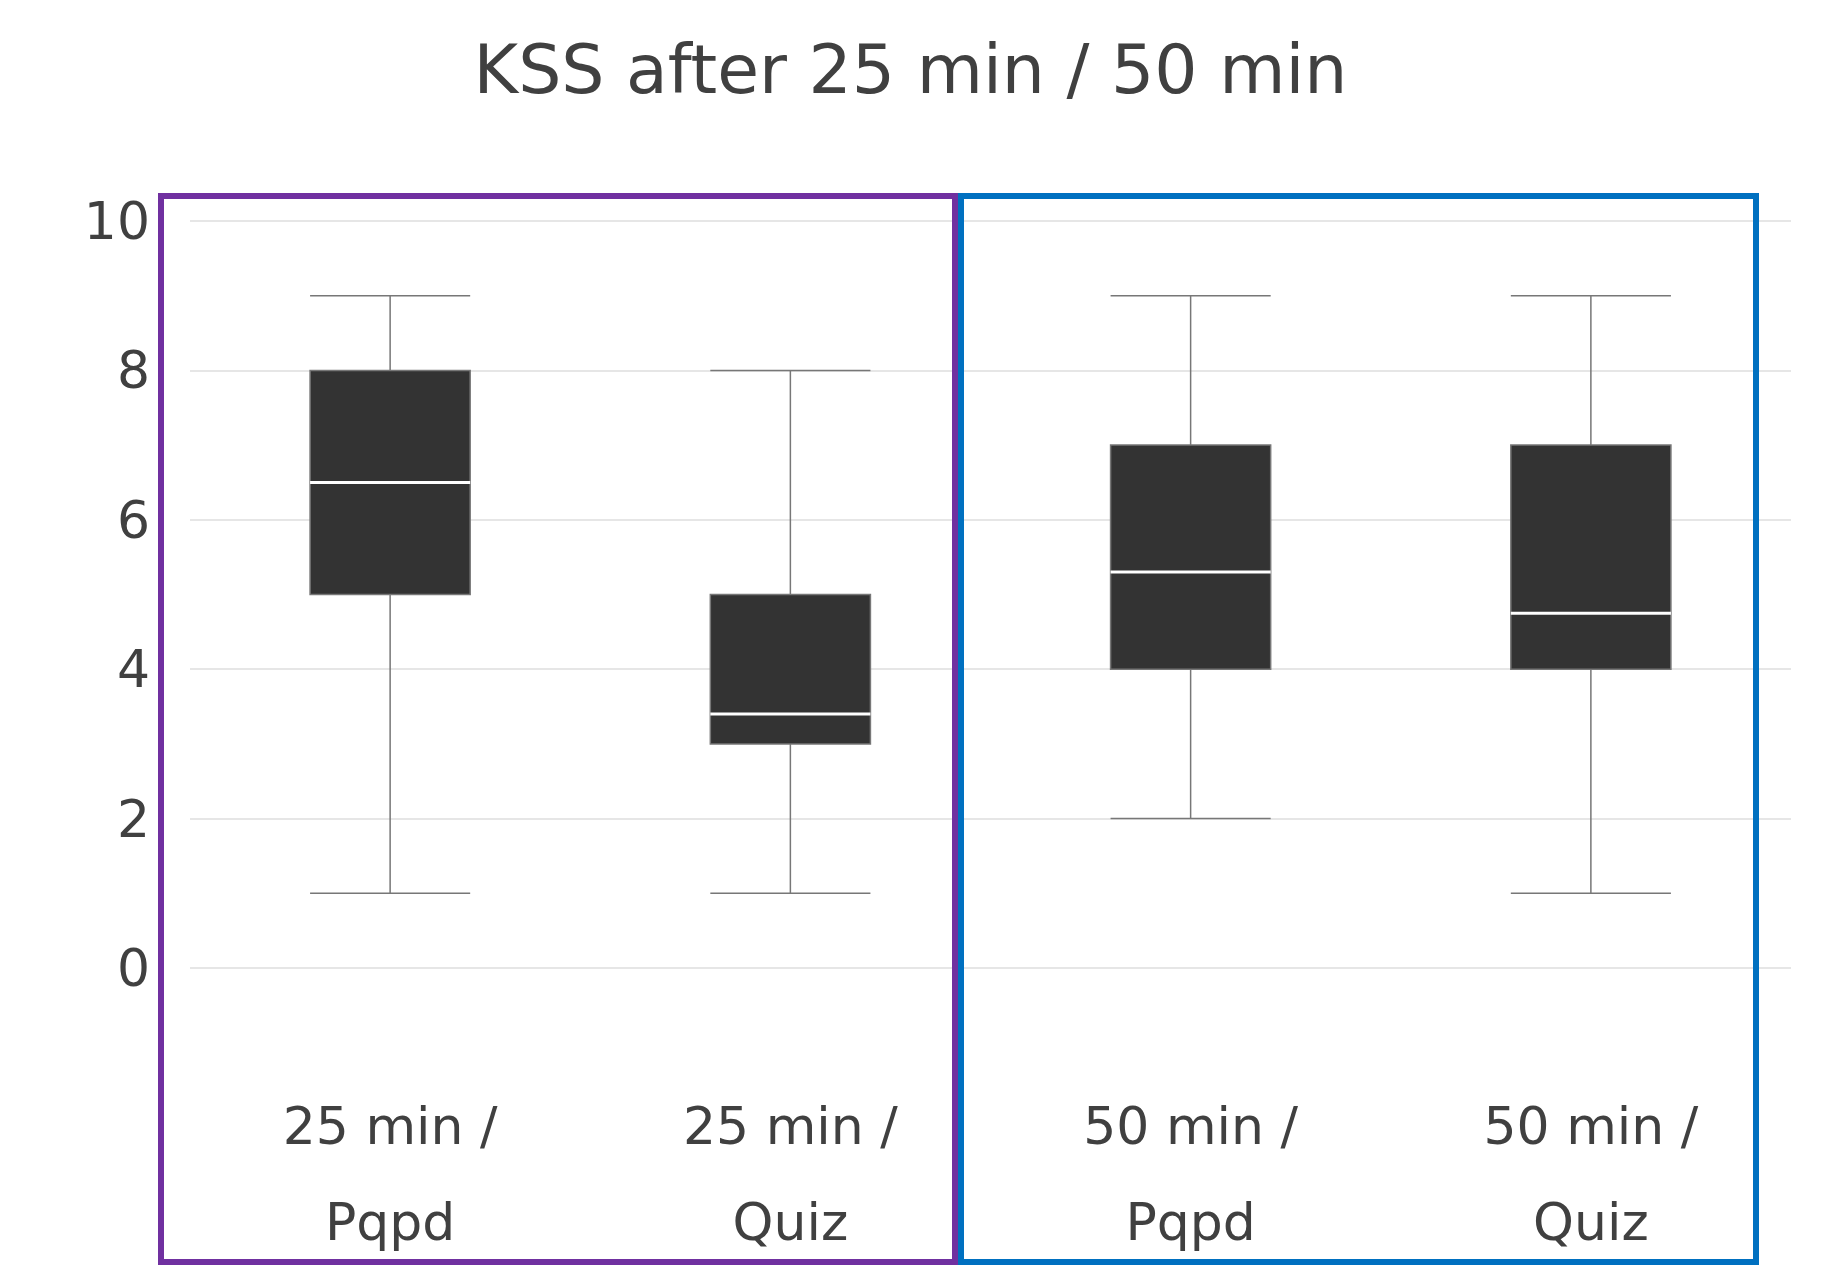 This screenshot has height=1270, width=1821. I want to click on x-tick-label: 50 min / Quiz, so click(1591, 1174).